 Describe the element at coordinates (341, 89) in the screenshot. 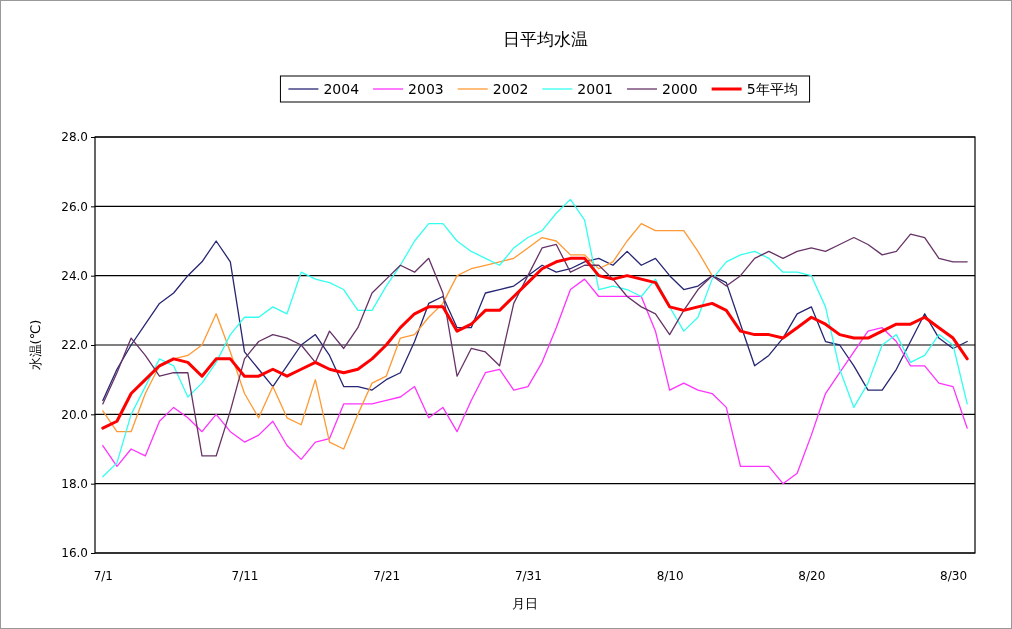

I see `legend-label: 2004` at that location.